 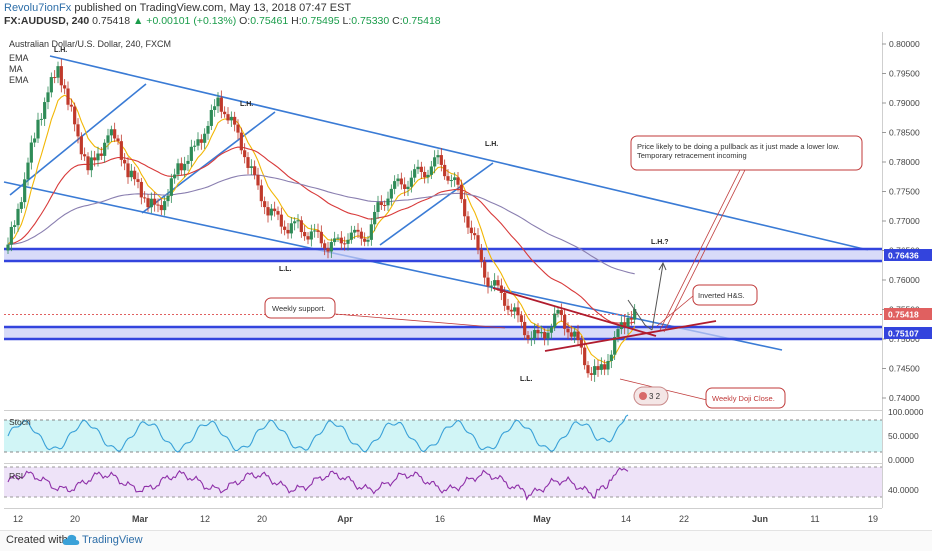 I want to click on callout-inverted-hs: Inverted H&S., so click(x=725, y=295).